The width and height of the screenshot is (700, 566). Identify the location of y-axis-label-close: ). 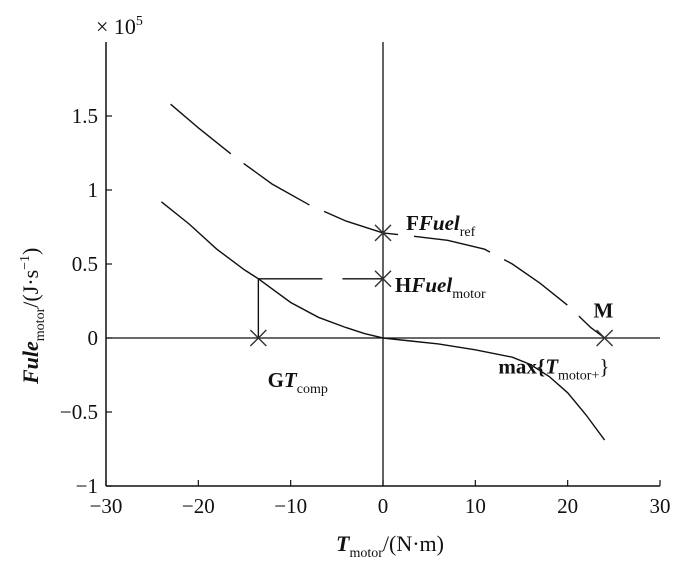
(30, 251).